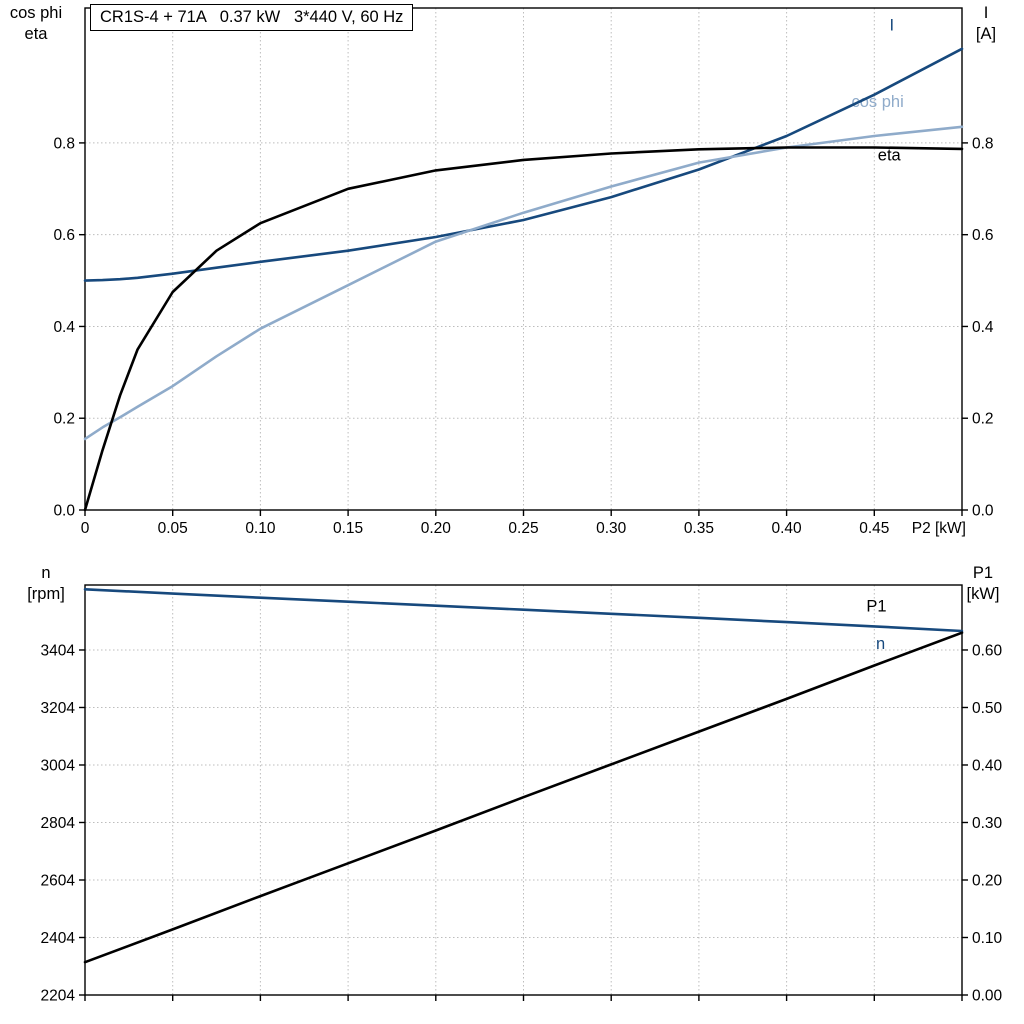 Image resolution: width=1024 pixels, height=1024 pixels. What do you see at coordinates (983, 584) in the screenshot?
I see `bottom-chart-right-axis-title: P1 [kW]` at bounding box center [983, 584].